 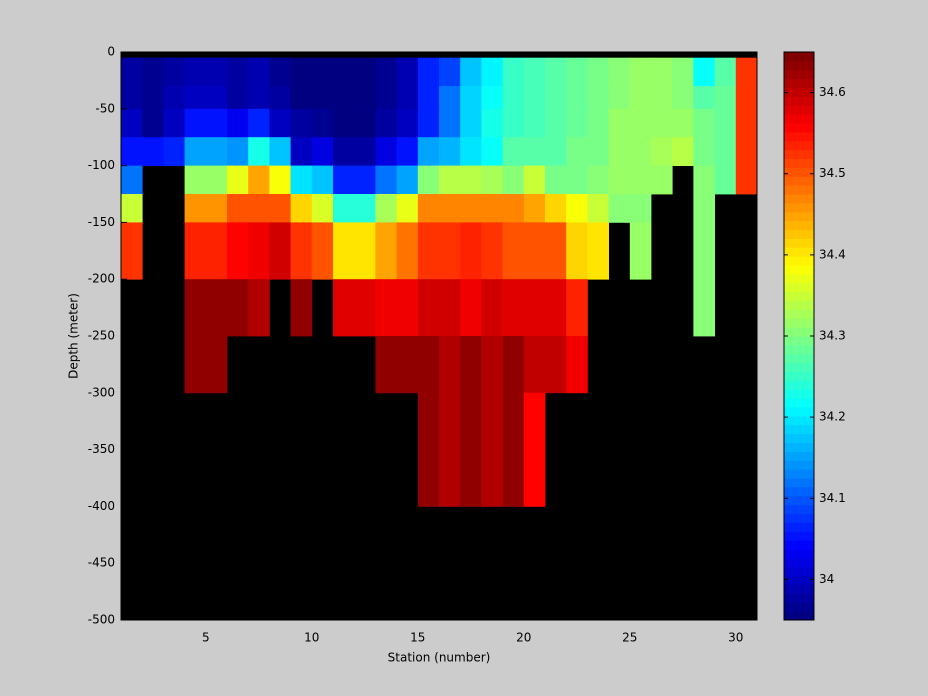 What do you see at coordinates (101, 392) in the screenshot?
I see `y-tick-label: -300` at bounding box center [101, 392].